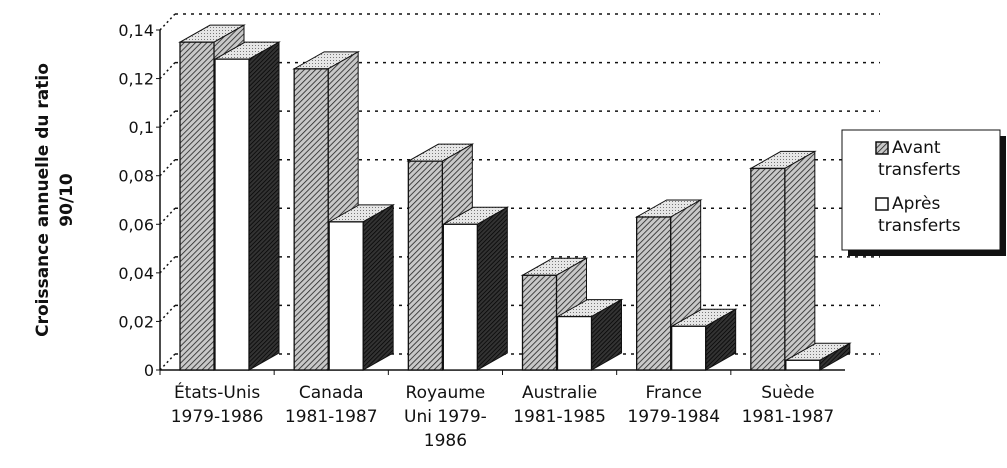 Image resolution: width=1007 pixels, height=468 pixels. What do you see at coordinates (136, 321) in the screenshot?
I see `y-tick-label: 0,02` at bounding box center [136, 321].